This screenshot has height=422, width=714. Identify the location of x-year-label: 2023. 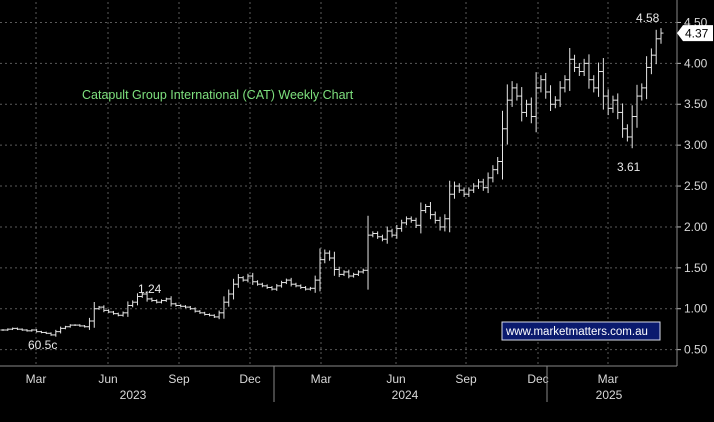
(133, 395).